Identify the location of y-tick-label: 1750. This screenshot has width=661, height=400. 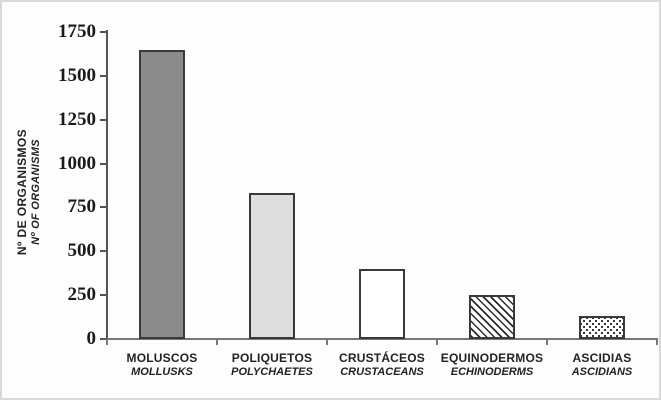
(77, 31).